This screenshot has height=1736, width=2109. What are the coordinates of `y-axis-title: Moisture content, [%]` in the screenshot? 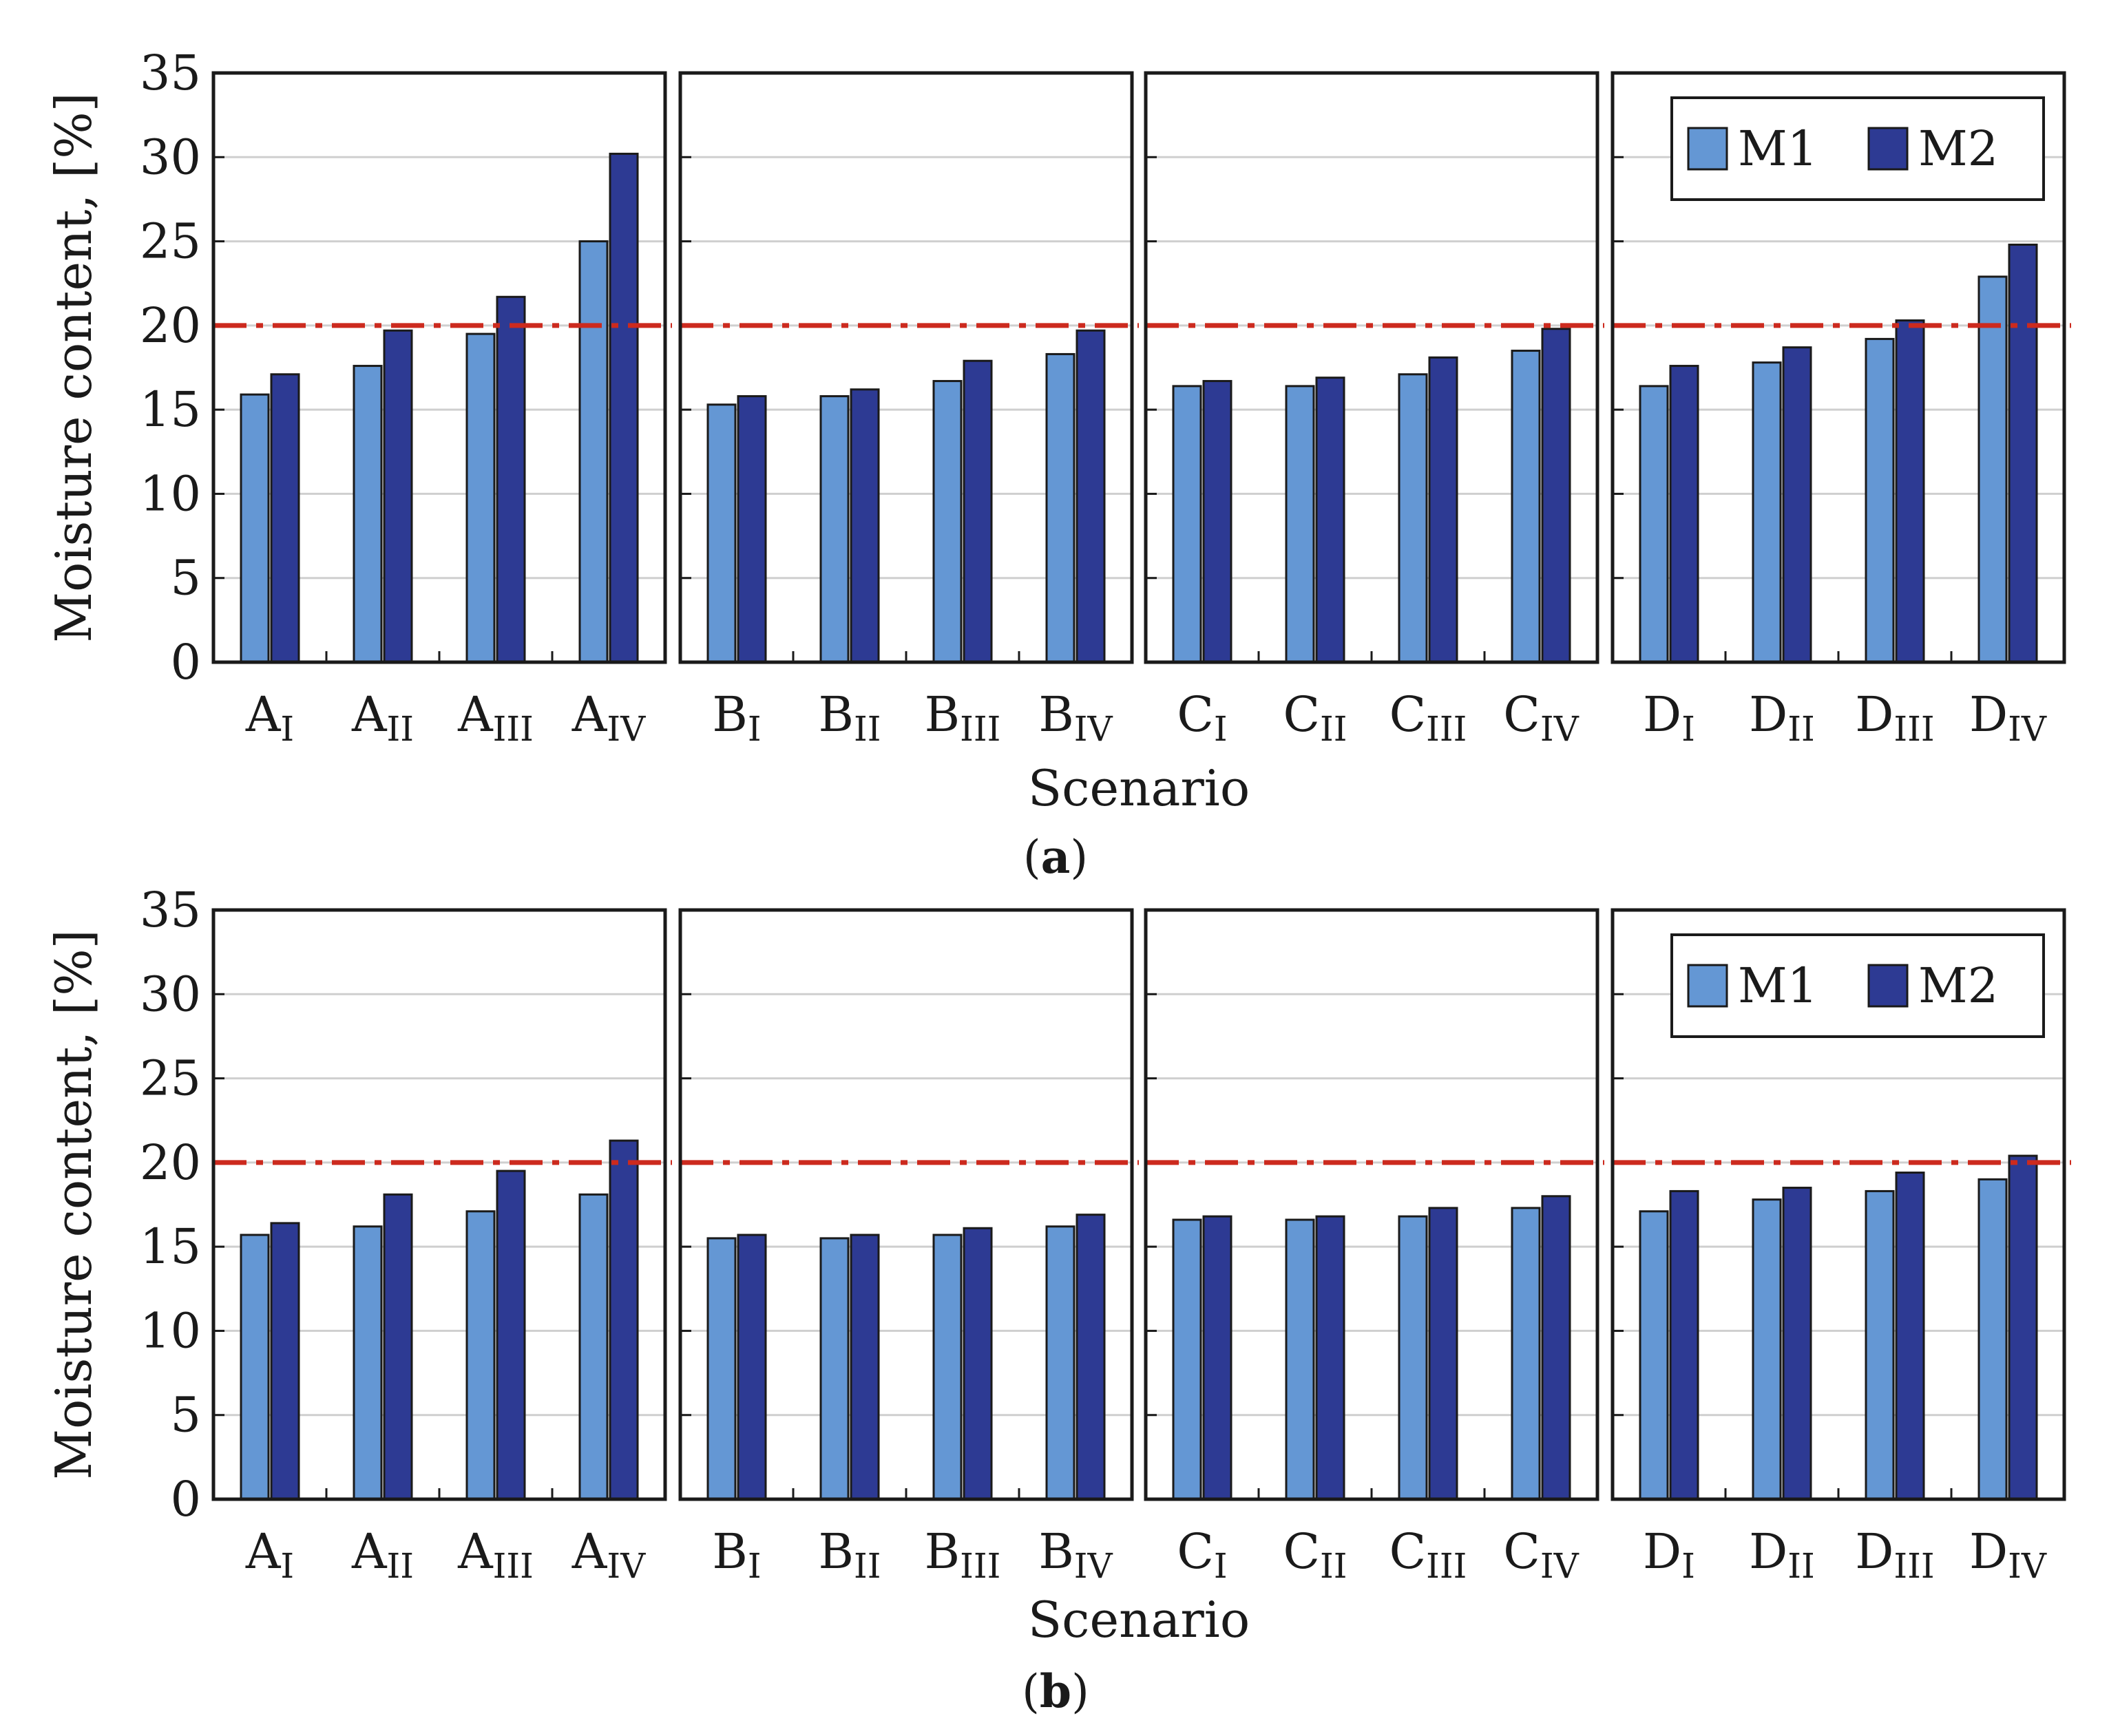 It's located at (74, 367).